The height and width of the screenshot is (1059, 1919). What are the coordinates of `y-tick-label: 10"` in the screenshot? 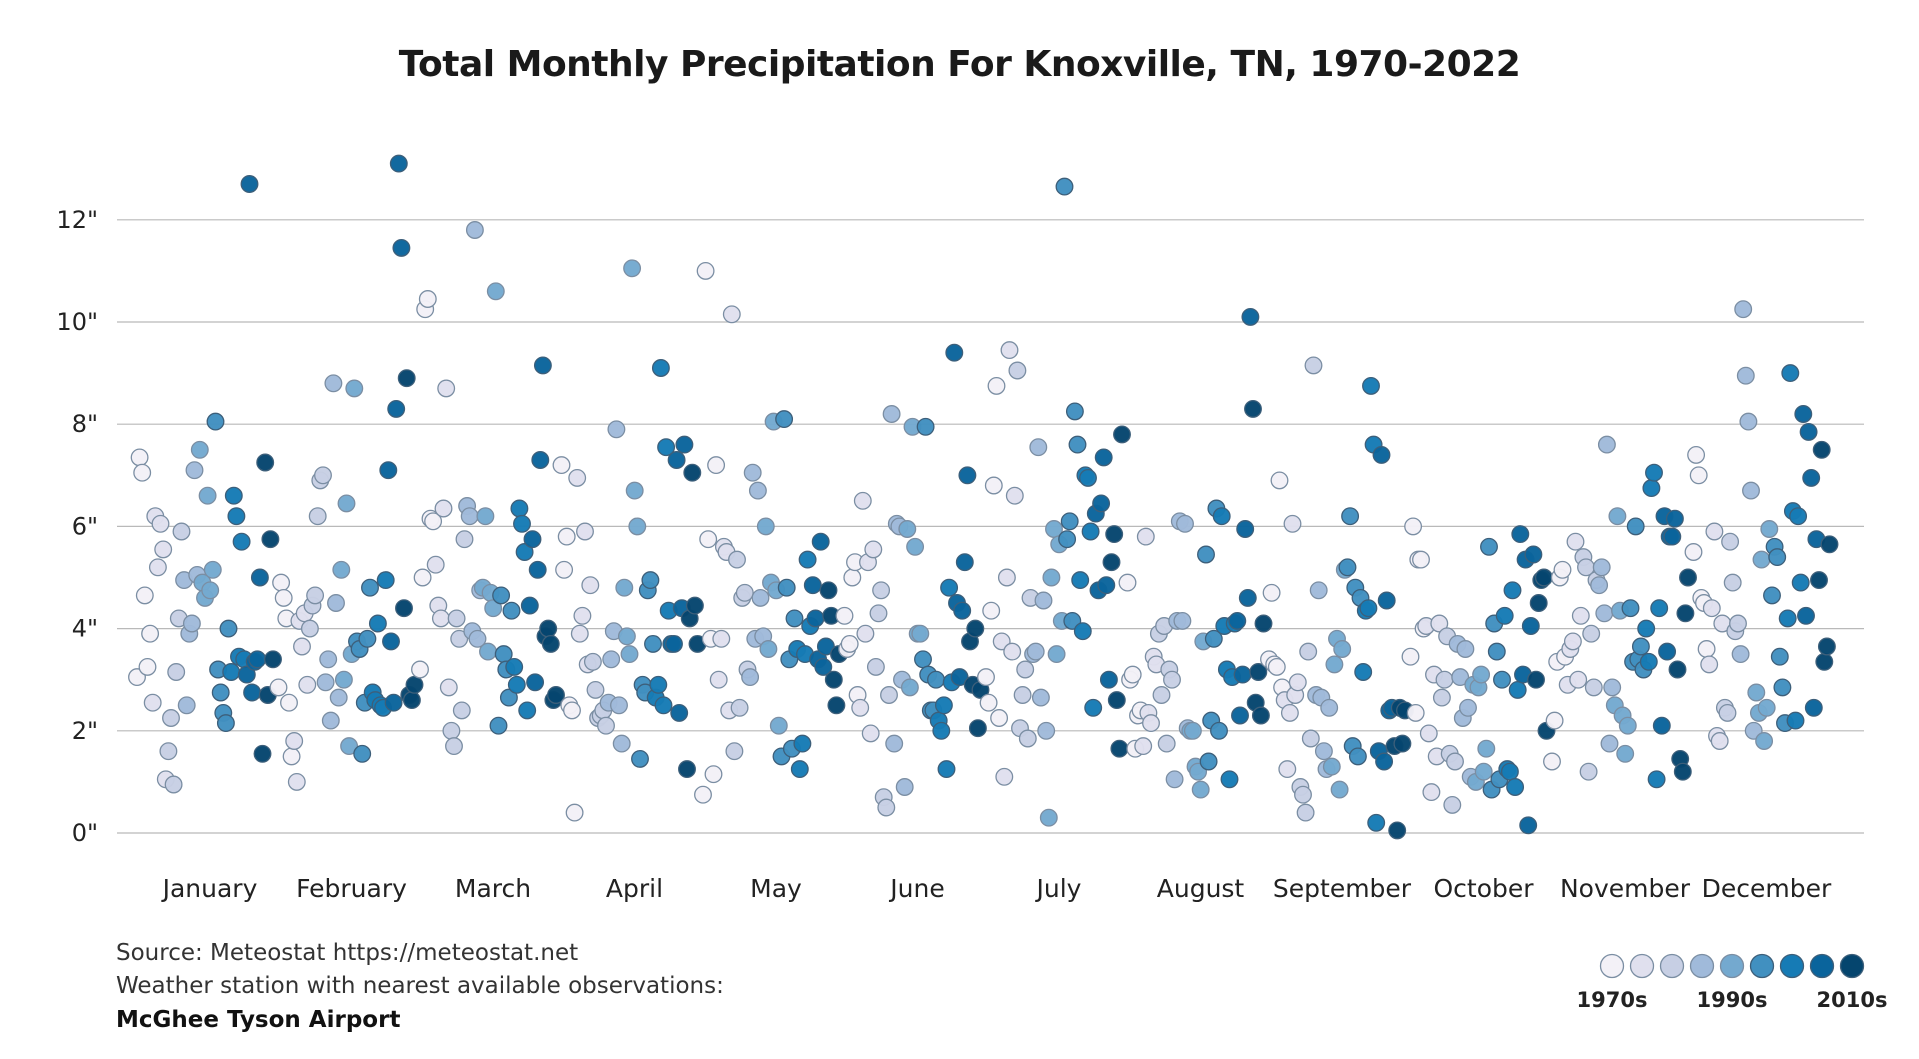 It's located at (77, 322).